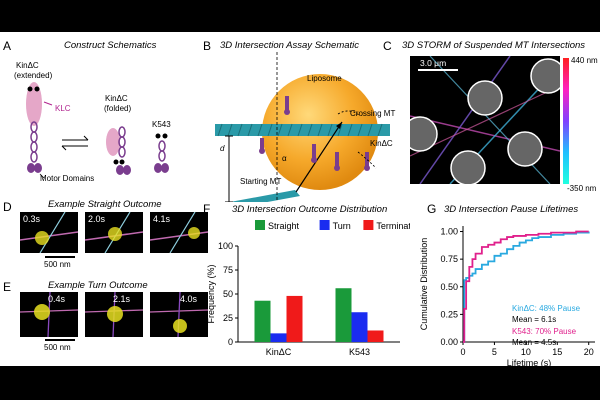  Describe the element at coordinates (526, 352) in the screenshot. I see `x-tick-label: 10` at that location.